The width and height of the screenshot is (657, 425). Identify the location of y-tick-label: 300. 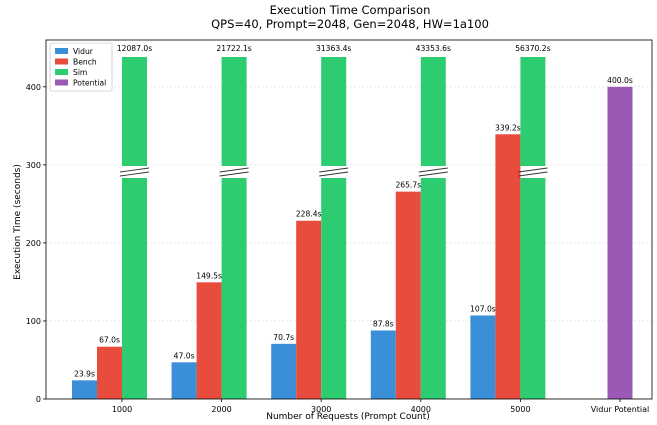
(33, 165).